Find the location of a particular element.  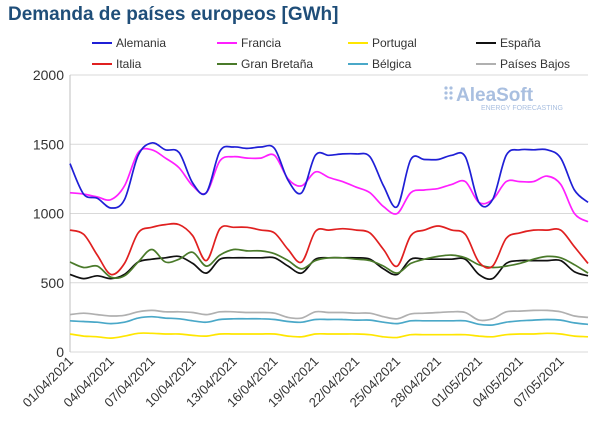

legend-label: Portugal is located at coordinates (394, 43).